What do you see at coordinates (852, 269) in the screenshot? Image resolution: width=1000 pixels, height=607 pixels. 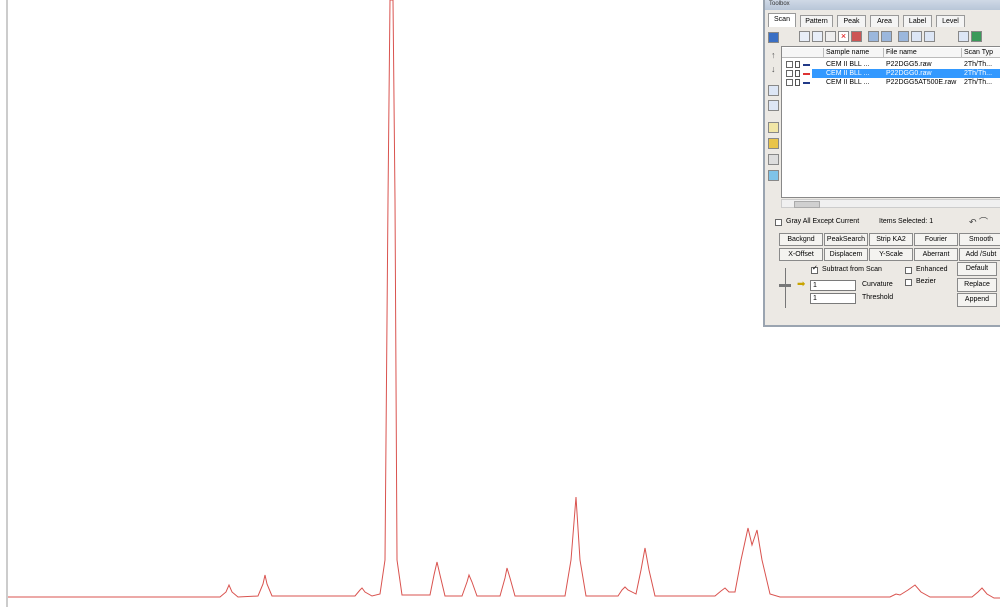 I see `subtract-label: Subtract from Scan` at bounding box center [852, 269].